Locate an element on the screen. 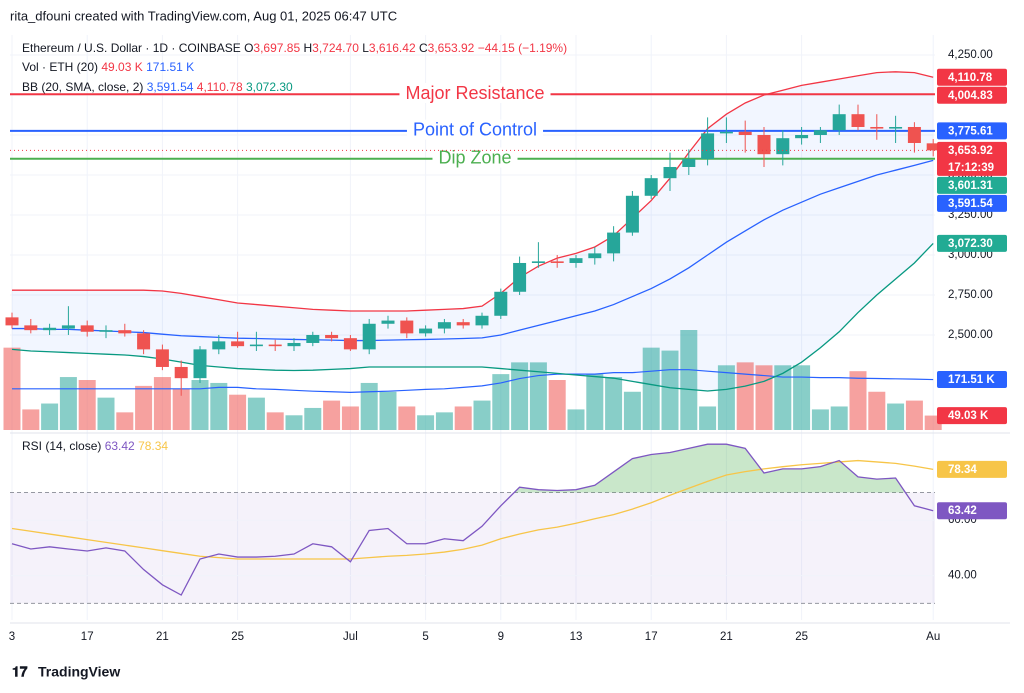  x-tick-label: 25 is located at coordinates (237, 637).